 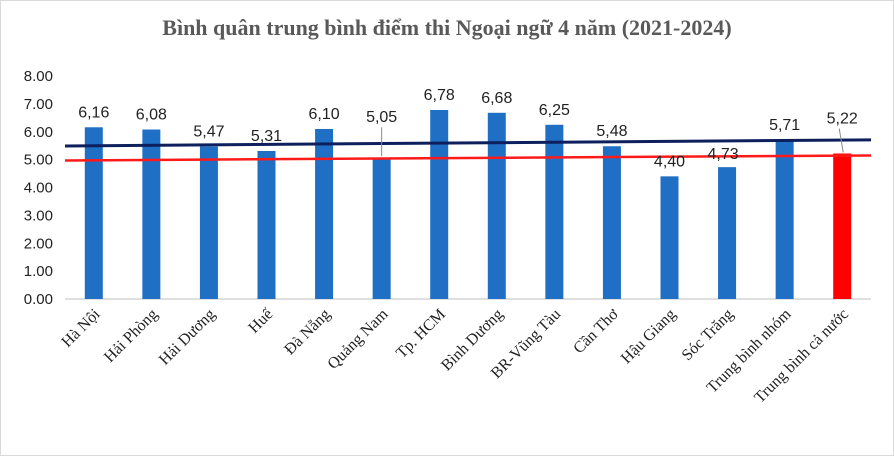 What do you see at coordinates (38, 271) in the screenshot?
I see `y-tick-label: 1.00` at bounding box center [38, 271].